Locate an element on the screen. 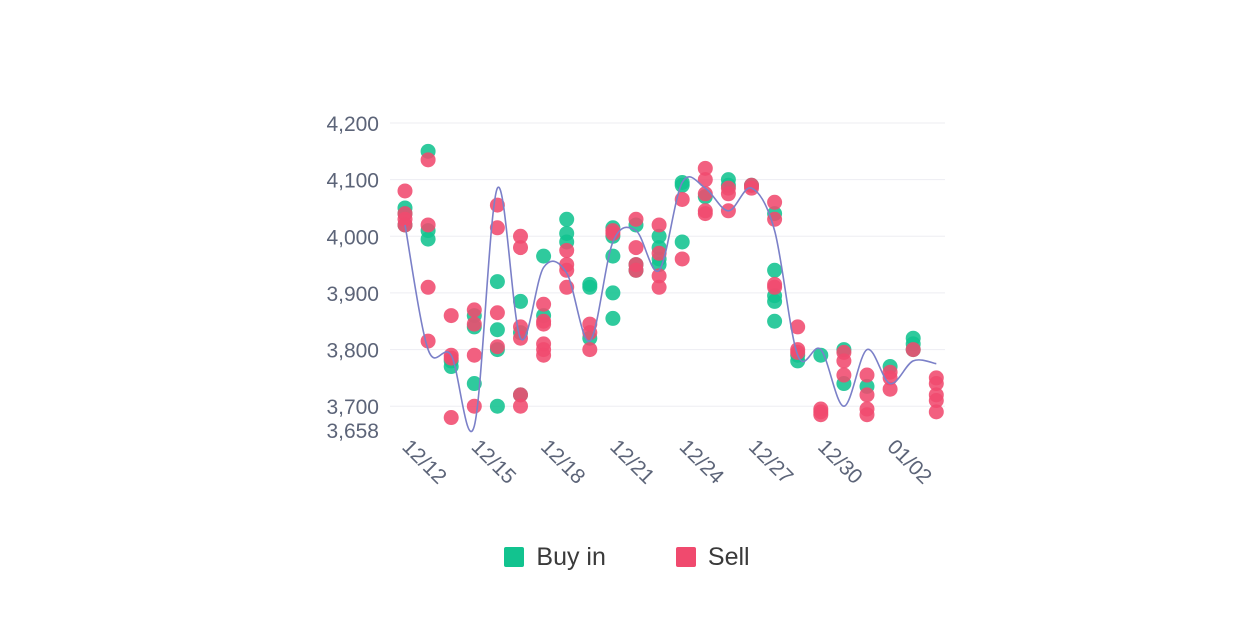 Image resolution: width=1254 pixels, height=641 pixels. y-tick-label: 3,800 is located at coordinates (352, 351).